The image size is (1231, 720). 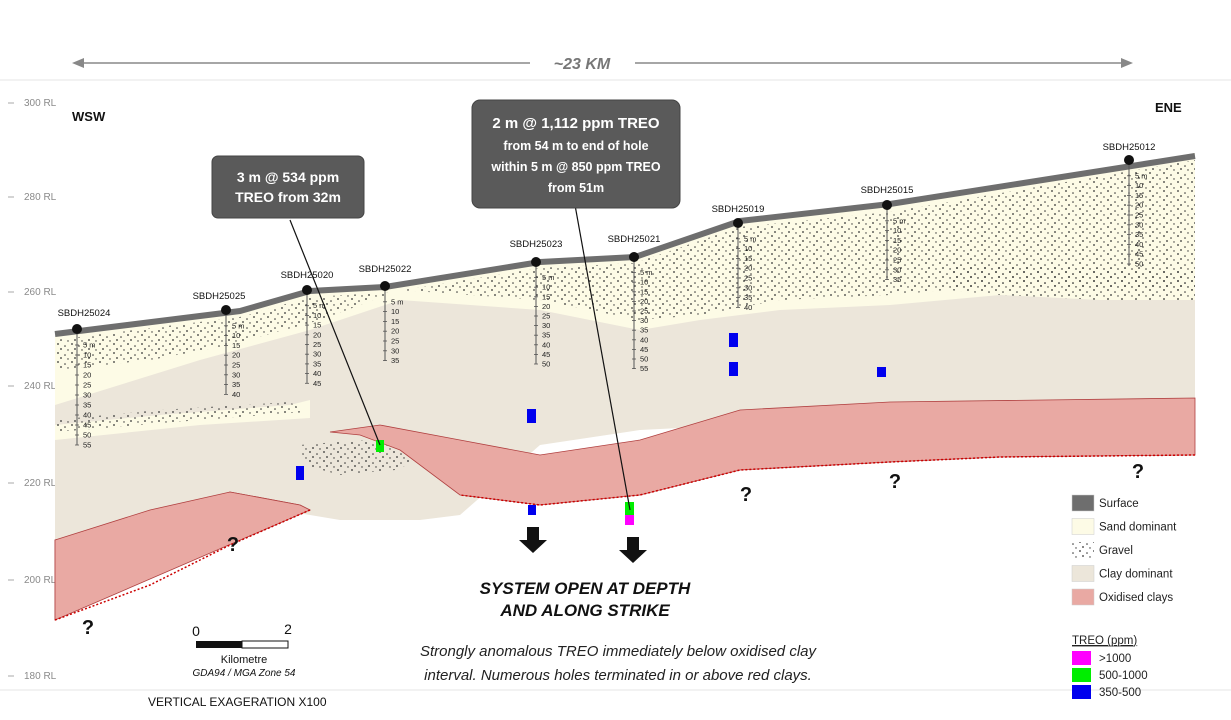 I want to click on treo-legend-item: 500-1000, so click(x=1110, y=675).